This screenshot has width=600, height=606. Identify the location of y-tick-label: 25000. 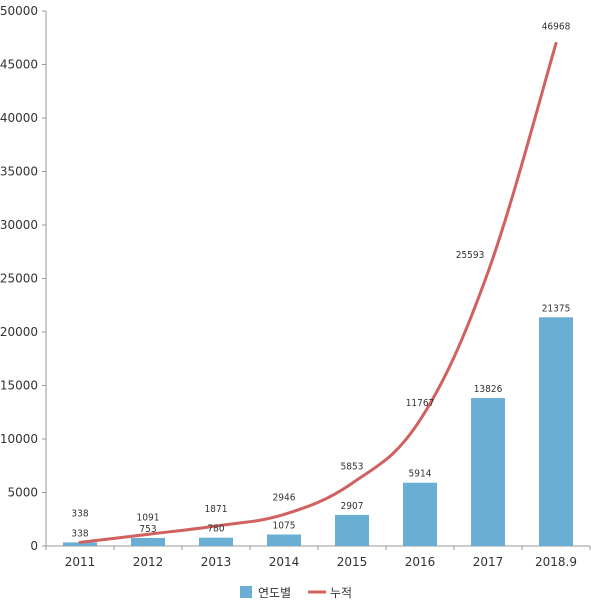
(19, 279).